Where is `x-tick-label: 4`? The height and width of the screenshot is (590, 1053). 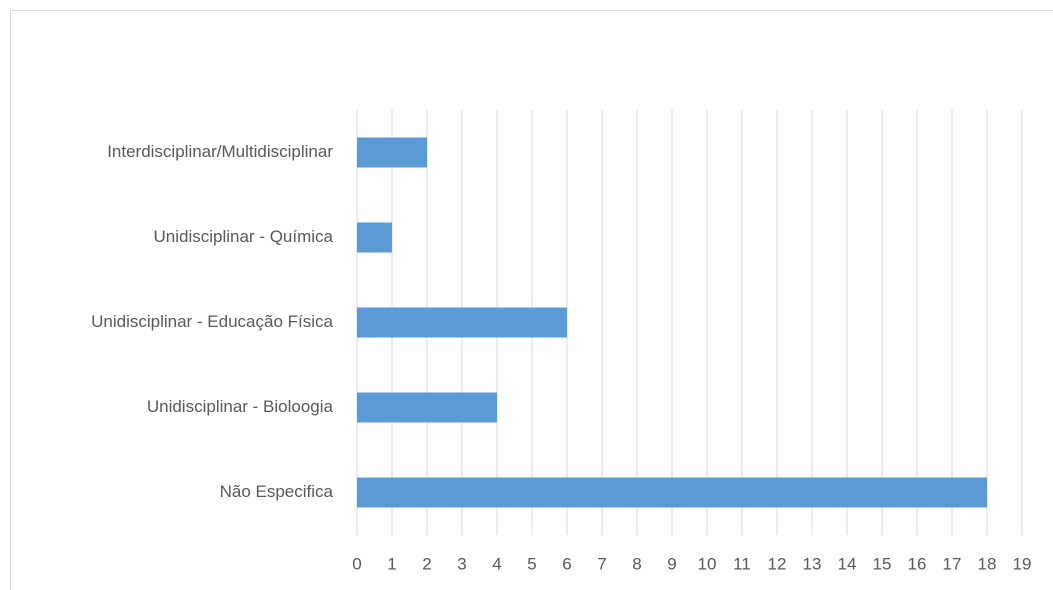 x-tick-label: 4 is located at coordinates (496, 563).